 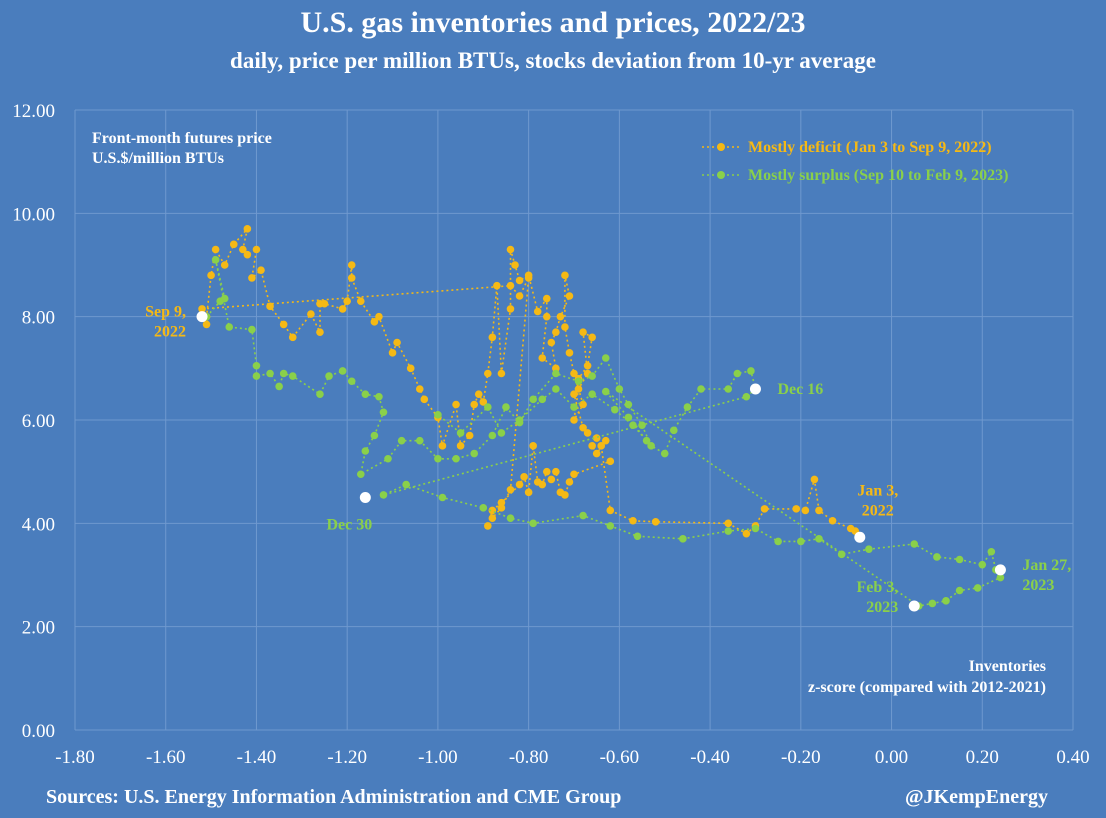 I want to click on x-tick-label: -1.40, so click(x=257, y=757).